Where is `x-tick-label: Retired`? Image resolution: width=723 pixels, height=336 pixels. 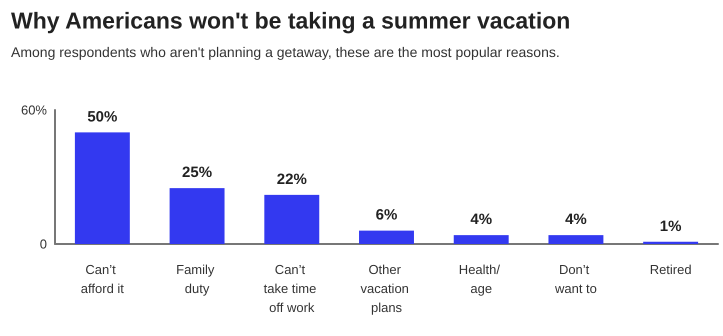
x-tick-label: Retired is located at coordinates (671, 269).